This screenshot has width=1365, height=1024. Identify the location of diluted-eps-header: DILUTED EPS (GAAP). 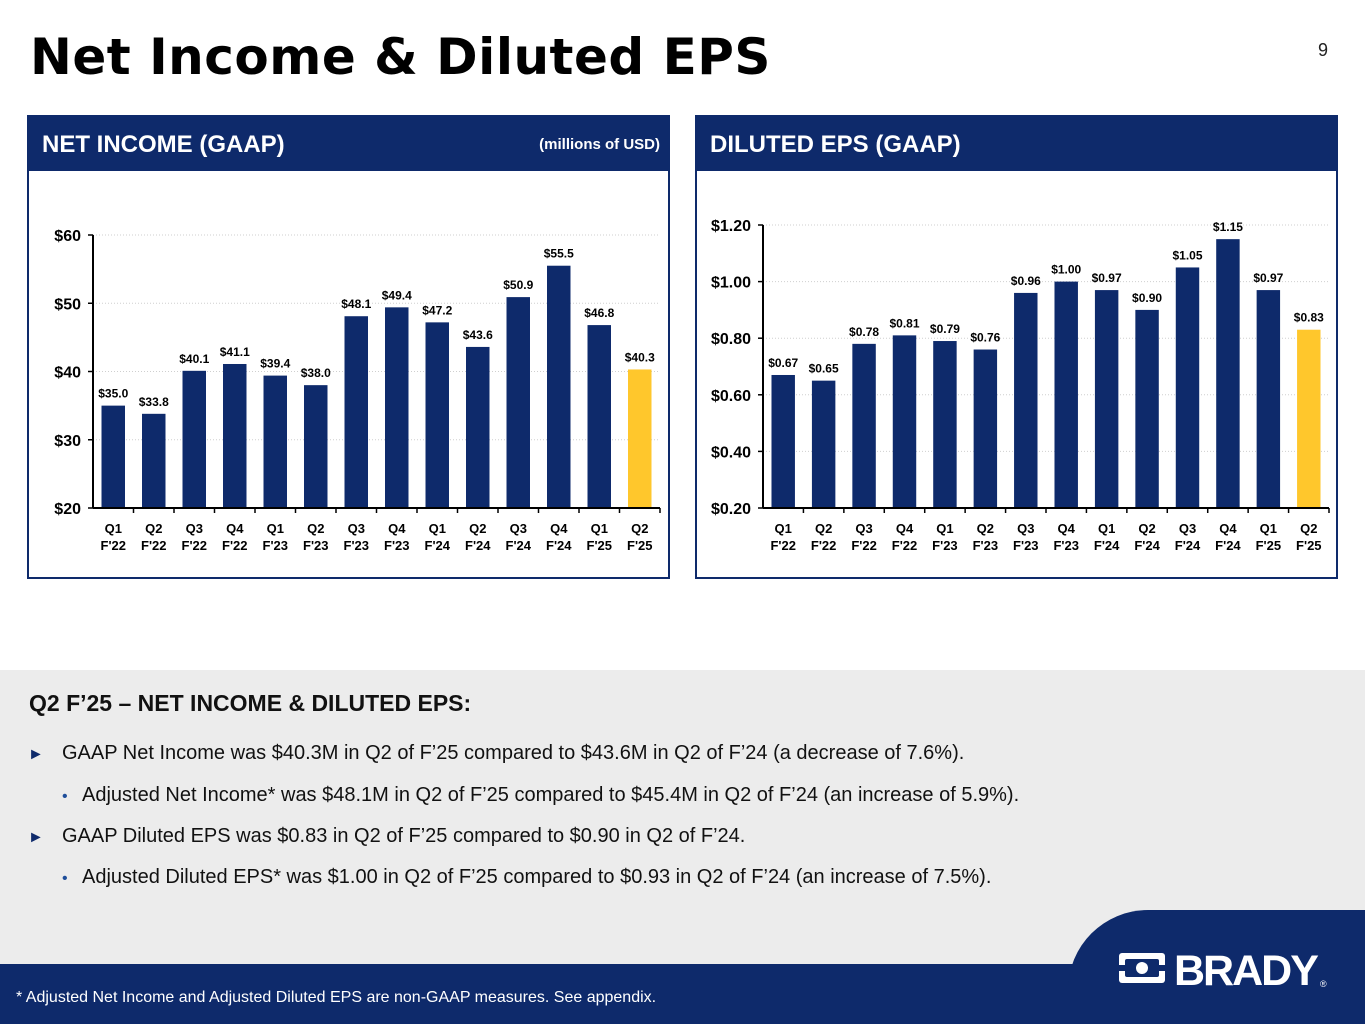
(1016, 144).